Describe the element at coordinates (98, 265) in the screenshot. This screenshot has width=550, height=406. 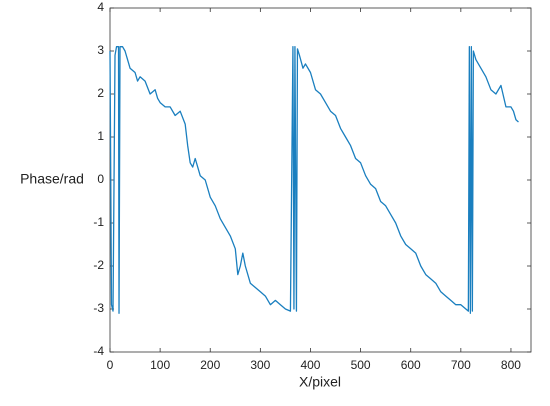
I see `y-tick-label: -2` at that location.